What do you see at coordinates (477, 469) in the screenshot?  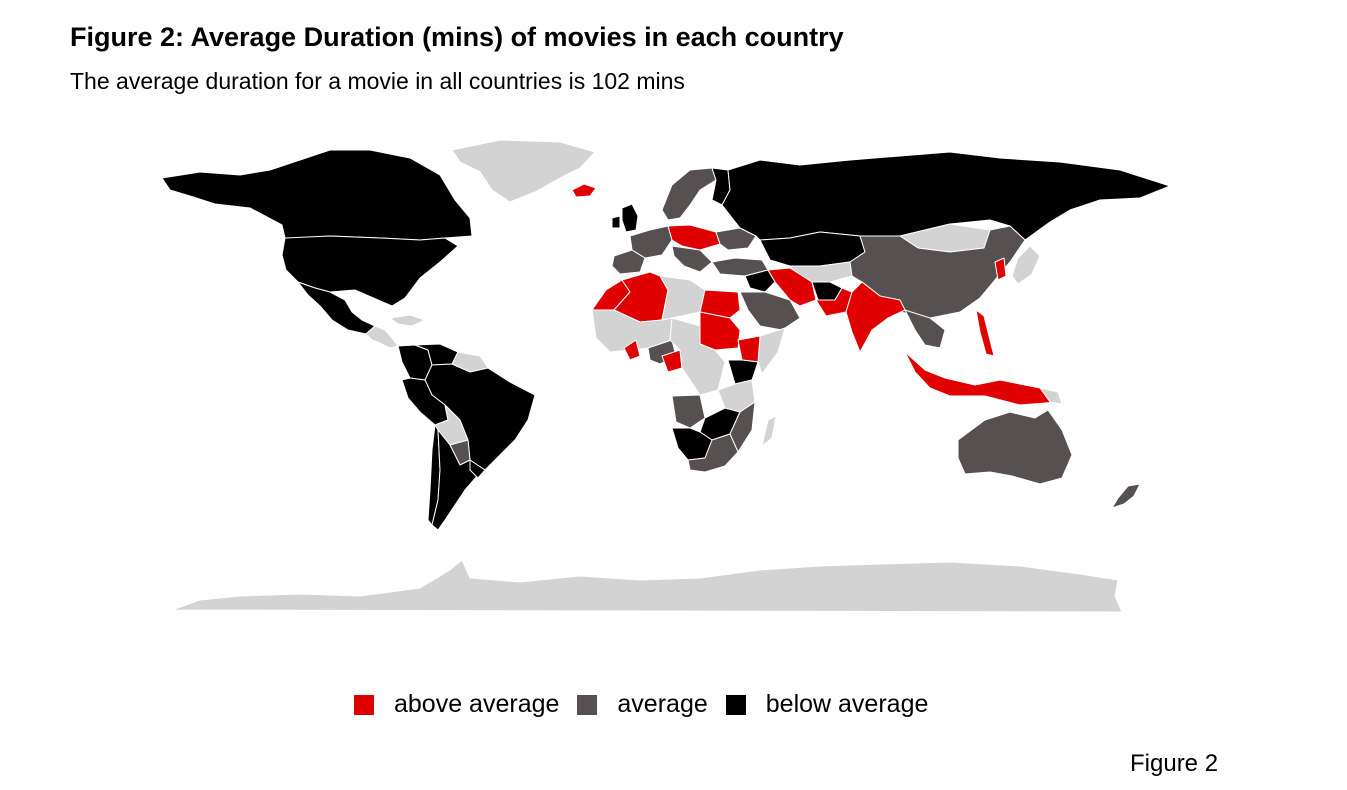 I see `country-uruguay` at bounding box center [477, 469].